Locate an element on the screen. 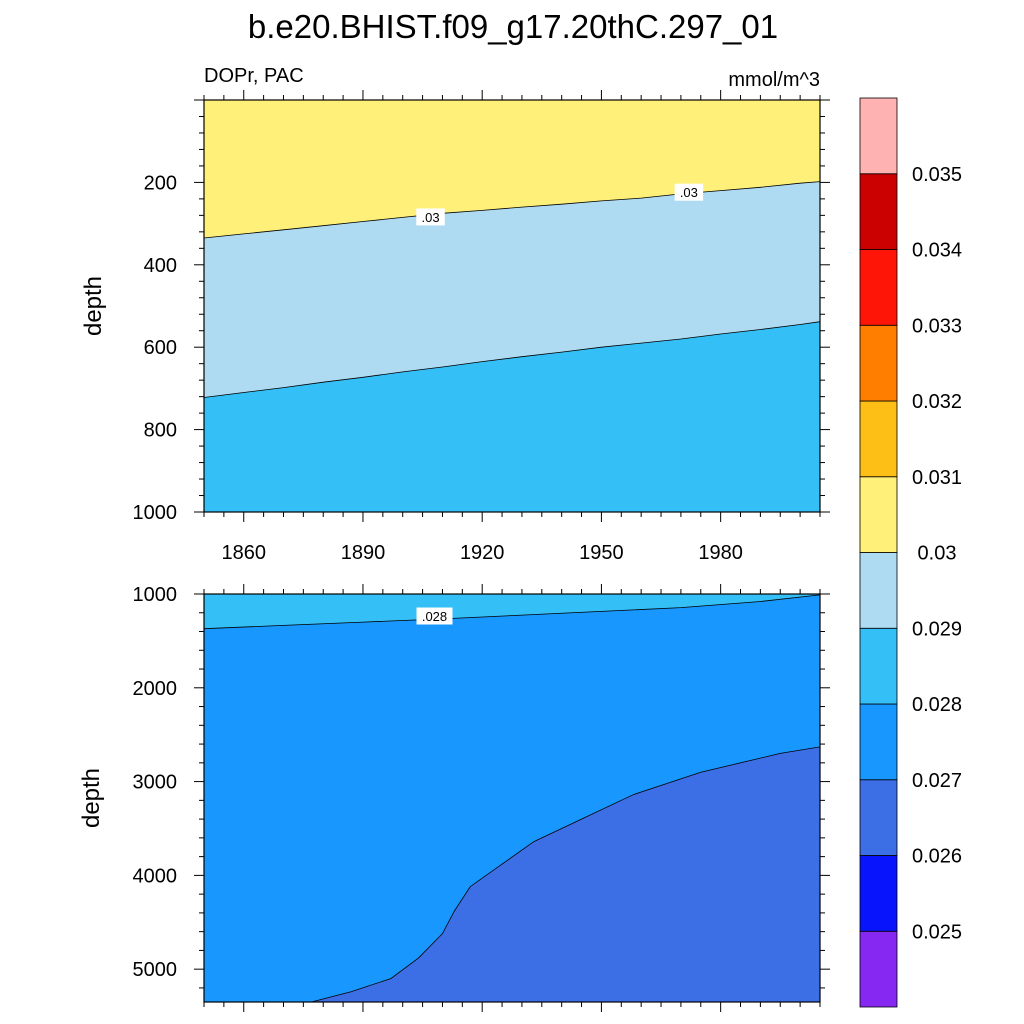 The image size is (1024, 1024). x-tick-label: 1890 is located at coordinates (363, 553).